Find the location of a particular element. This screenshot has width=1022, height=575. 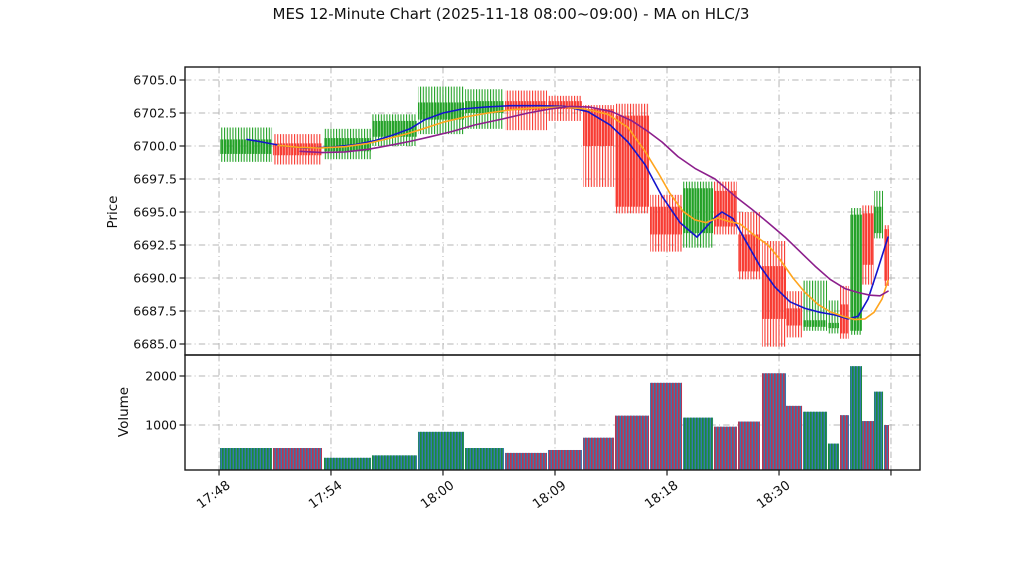

time-tick-label: 18:09 is located at coordinates (549, 495).